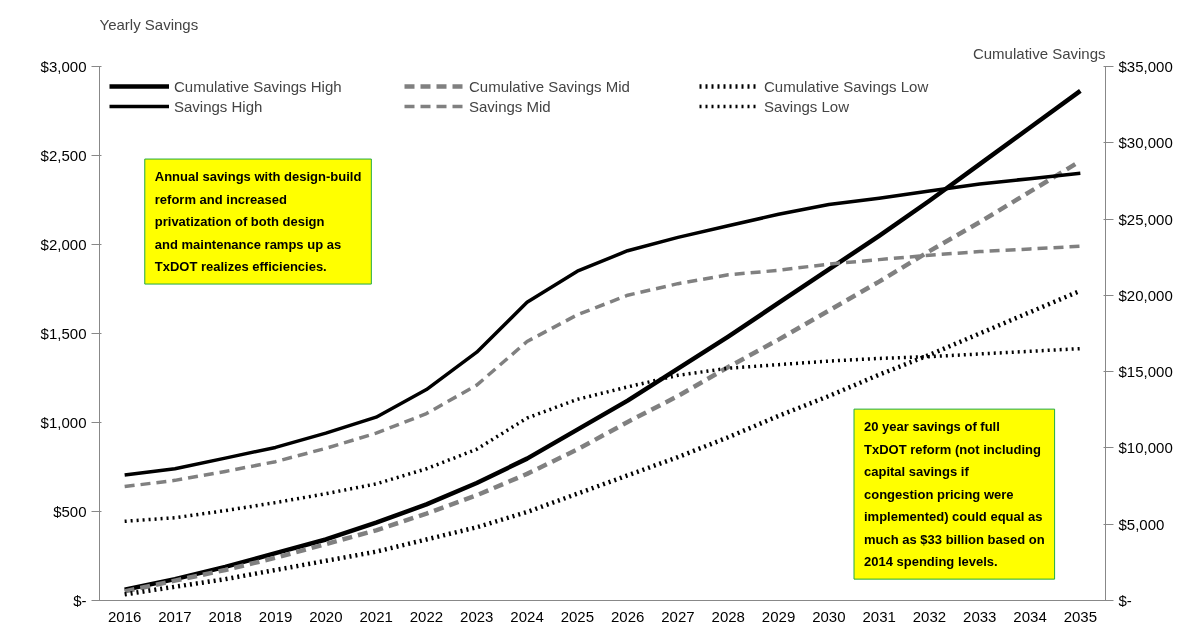  I want to click on y-tick-label: $1,500, so click(63, 333).